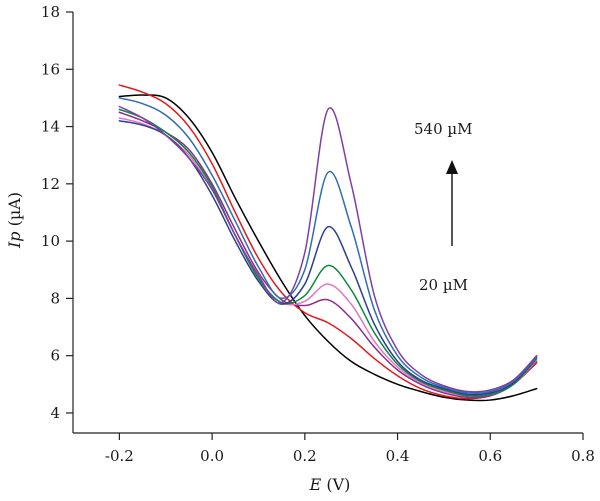  Describe the element at coordinates (50, 184) in the screenshot. I see `y-tick-label: 12` at that location.